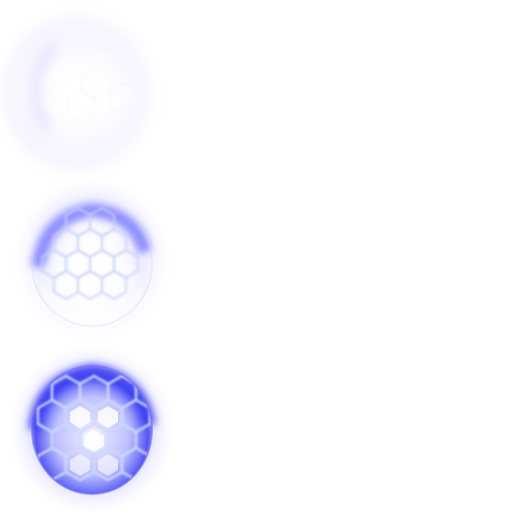 This screenshot has width=512, height=512. I want to click on shield-frame-full, so click(90, 426).